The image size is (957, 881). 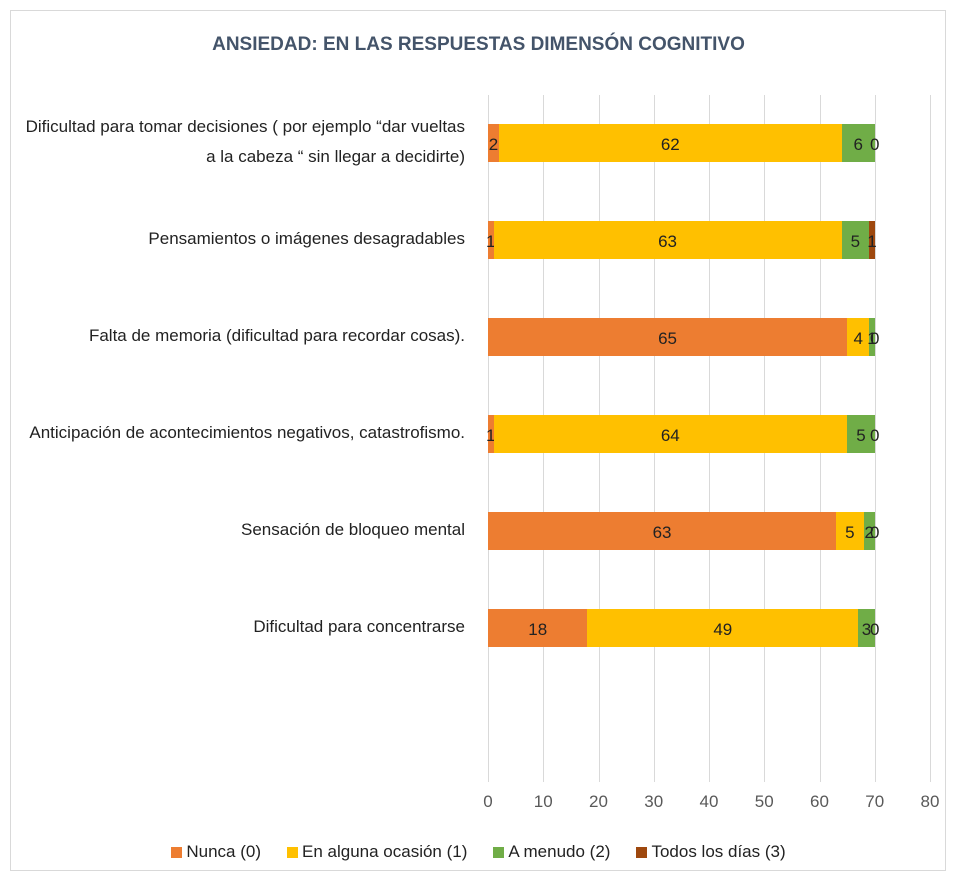 I want to click on data-label: 62, so click(x=670, y=144).